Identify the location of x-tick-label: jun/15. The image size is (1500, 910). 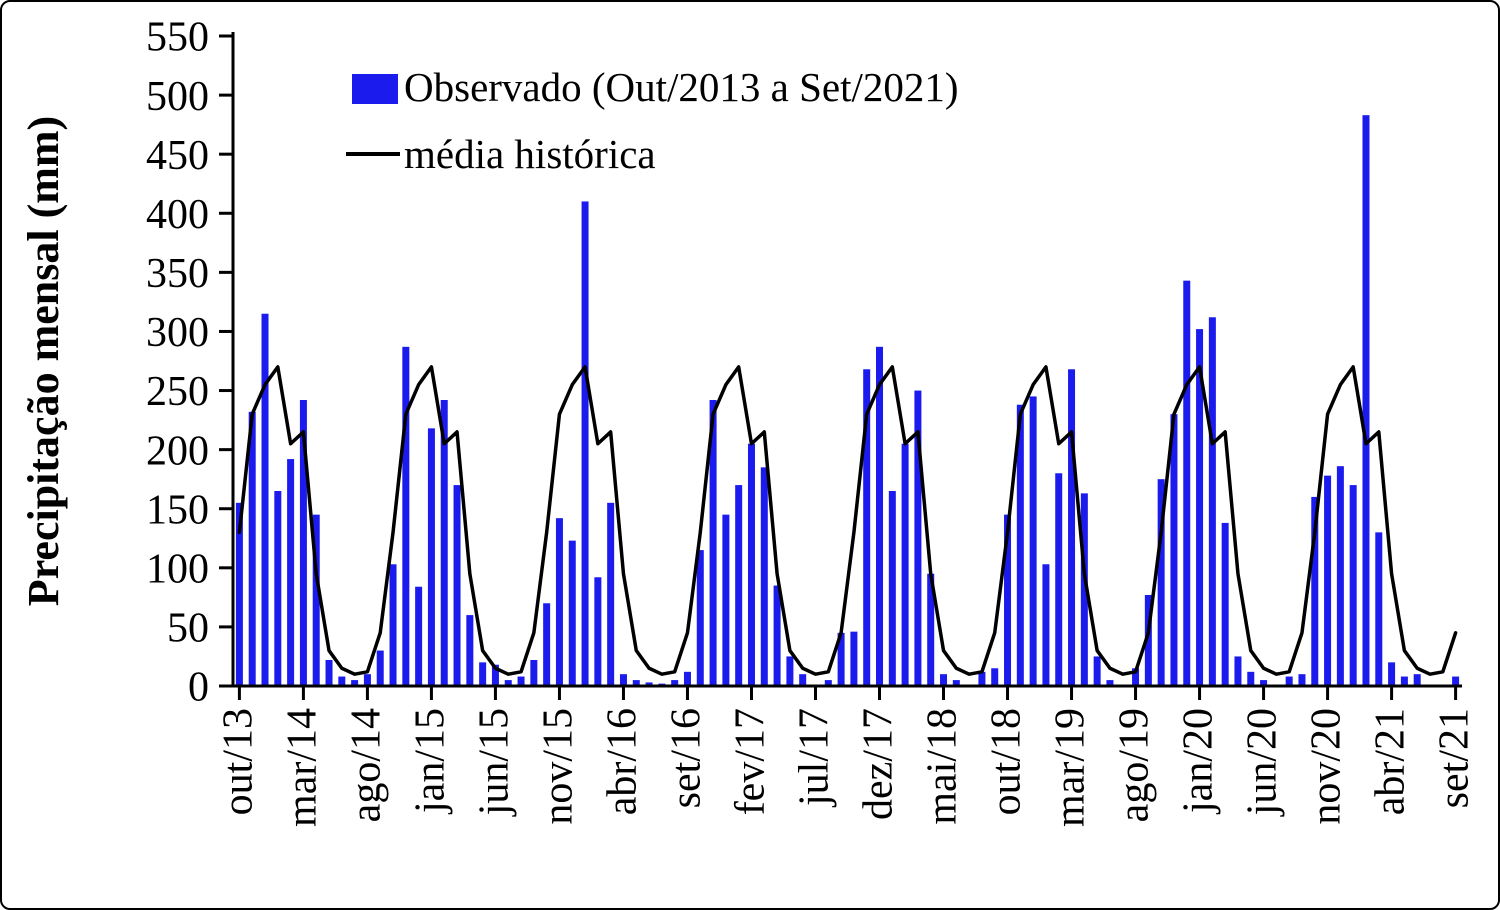
(494, 762).